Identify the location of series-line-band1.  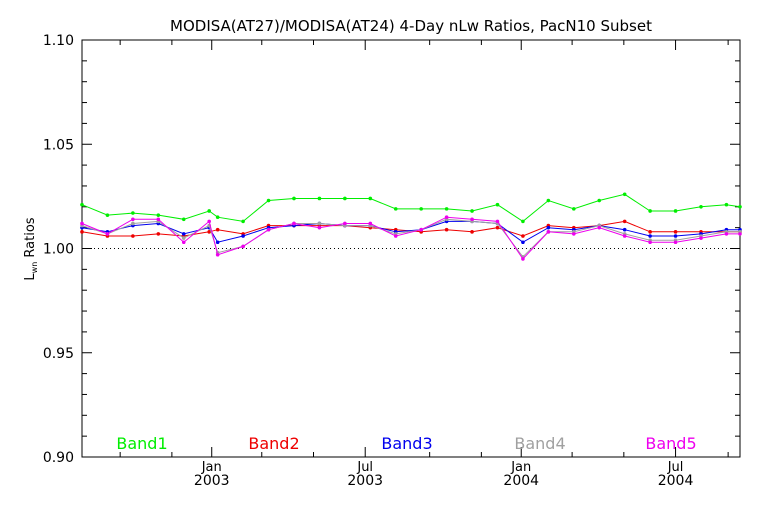
(411, 208).